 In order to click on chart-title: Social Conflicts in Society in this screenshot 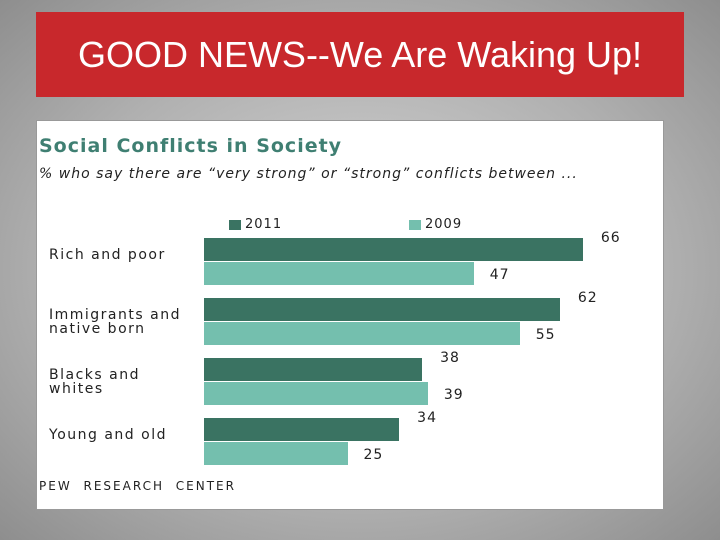, I will do `click(191, 146)`.